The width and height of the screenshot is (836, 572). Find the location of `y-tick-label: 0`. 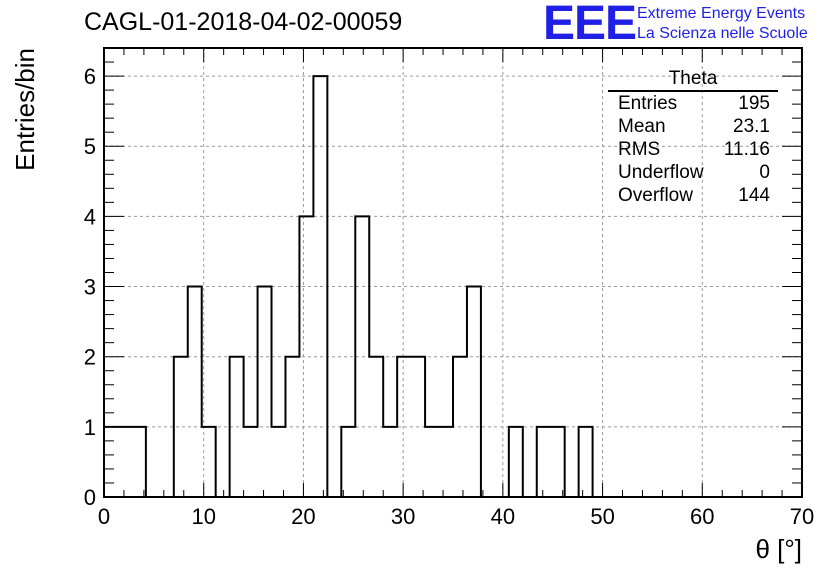

y-tick-label: 0 is located at coordinates (90, 497).